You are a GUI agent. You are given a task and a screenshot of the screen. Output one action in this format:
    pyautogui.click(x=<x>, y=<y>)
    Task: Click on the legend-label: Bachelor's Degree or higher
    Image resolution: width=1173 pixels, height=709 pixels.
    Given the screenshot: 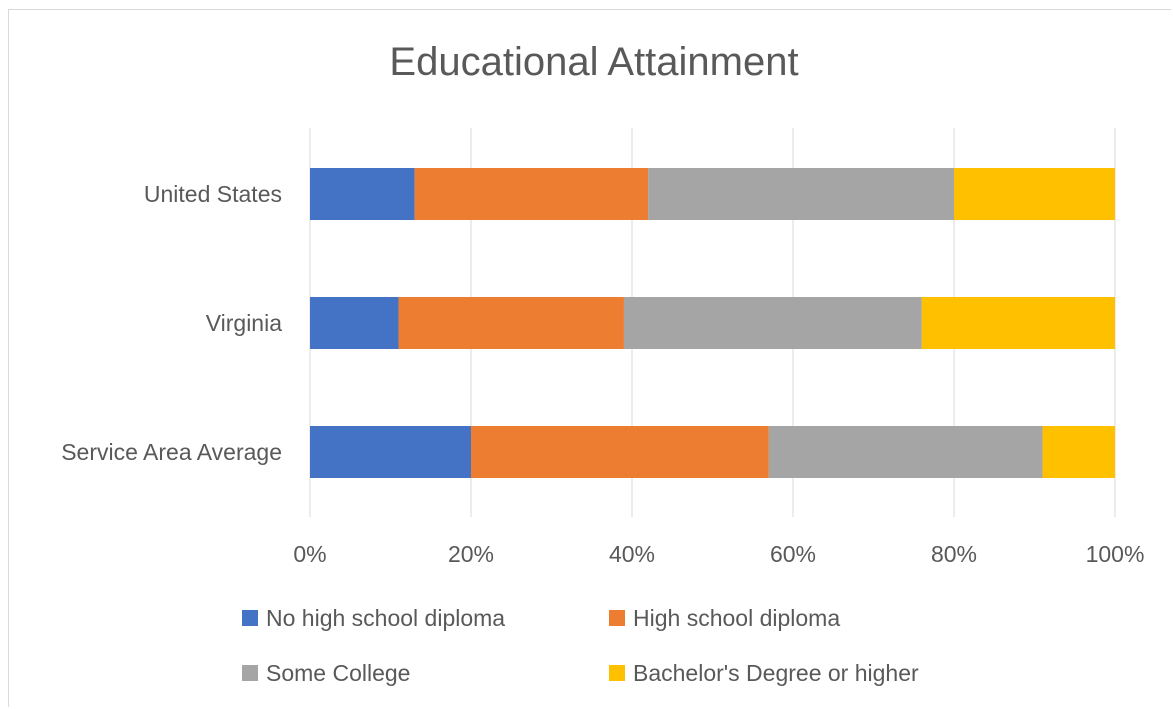 What is the action you would take?
    pyautogui.click(x=776, y=673)
    